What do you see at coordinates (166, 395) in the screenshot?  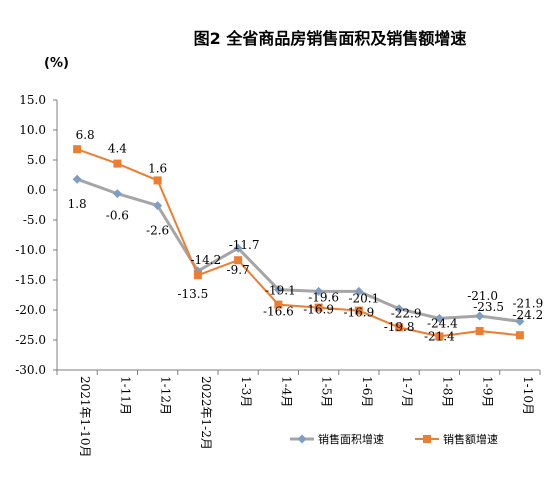 I see `x-tick-label: 1-12月` at bounding box center [166, 395].